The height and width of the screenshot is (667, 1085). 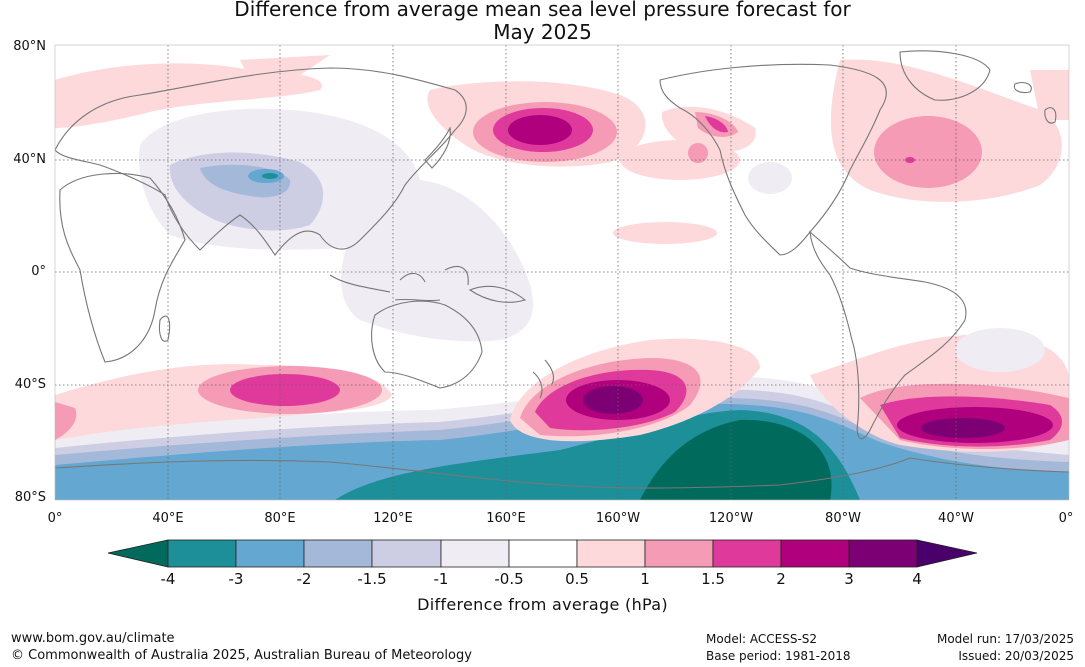 What do you see at coordinates (778, 656) in the screenshot?
I see `footer-base-period: Base period: 1981-2018` at bounding box center [778, 656].